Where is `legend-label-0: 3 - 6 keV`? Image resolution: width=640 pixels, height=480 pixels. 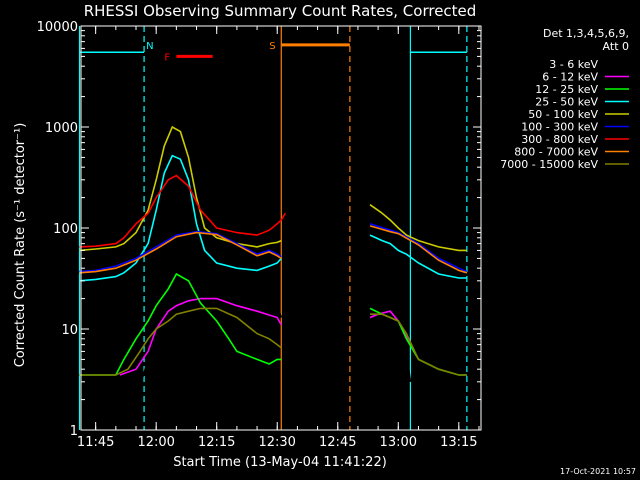
legend-label-0: 3 - 6 keV is located at coordinates (573, 64).